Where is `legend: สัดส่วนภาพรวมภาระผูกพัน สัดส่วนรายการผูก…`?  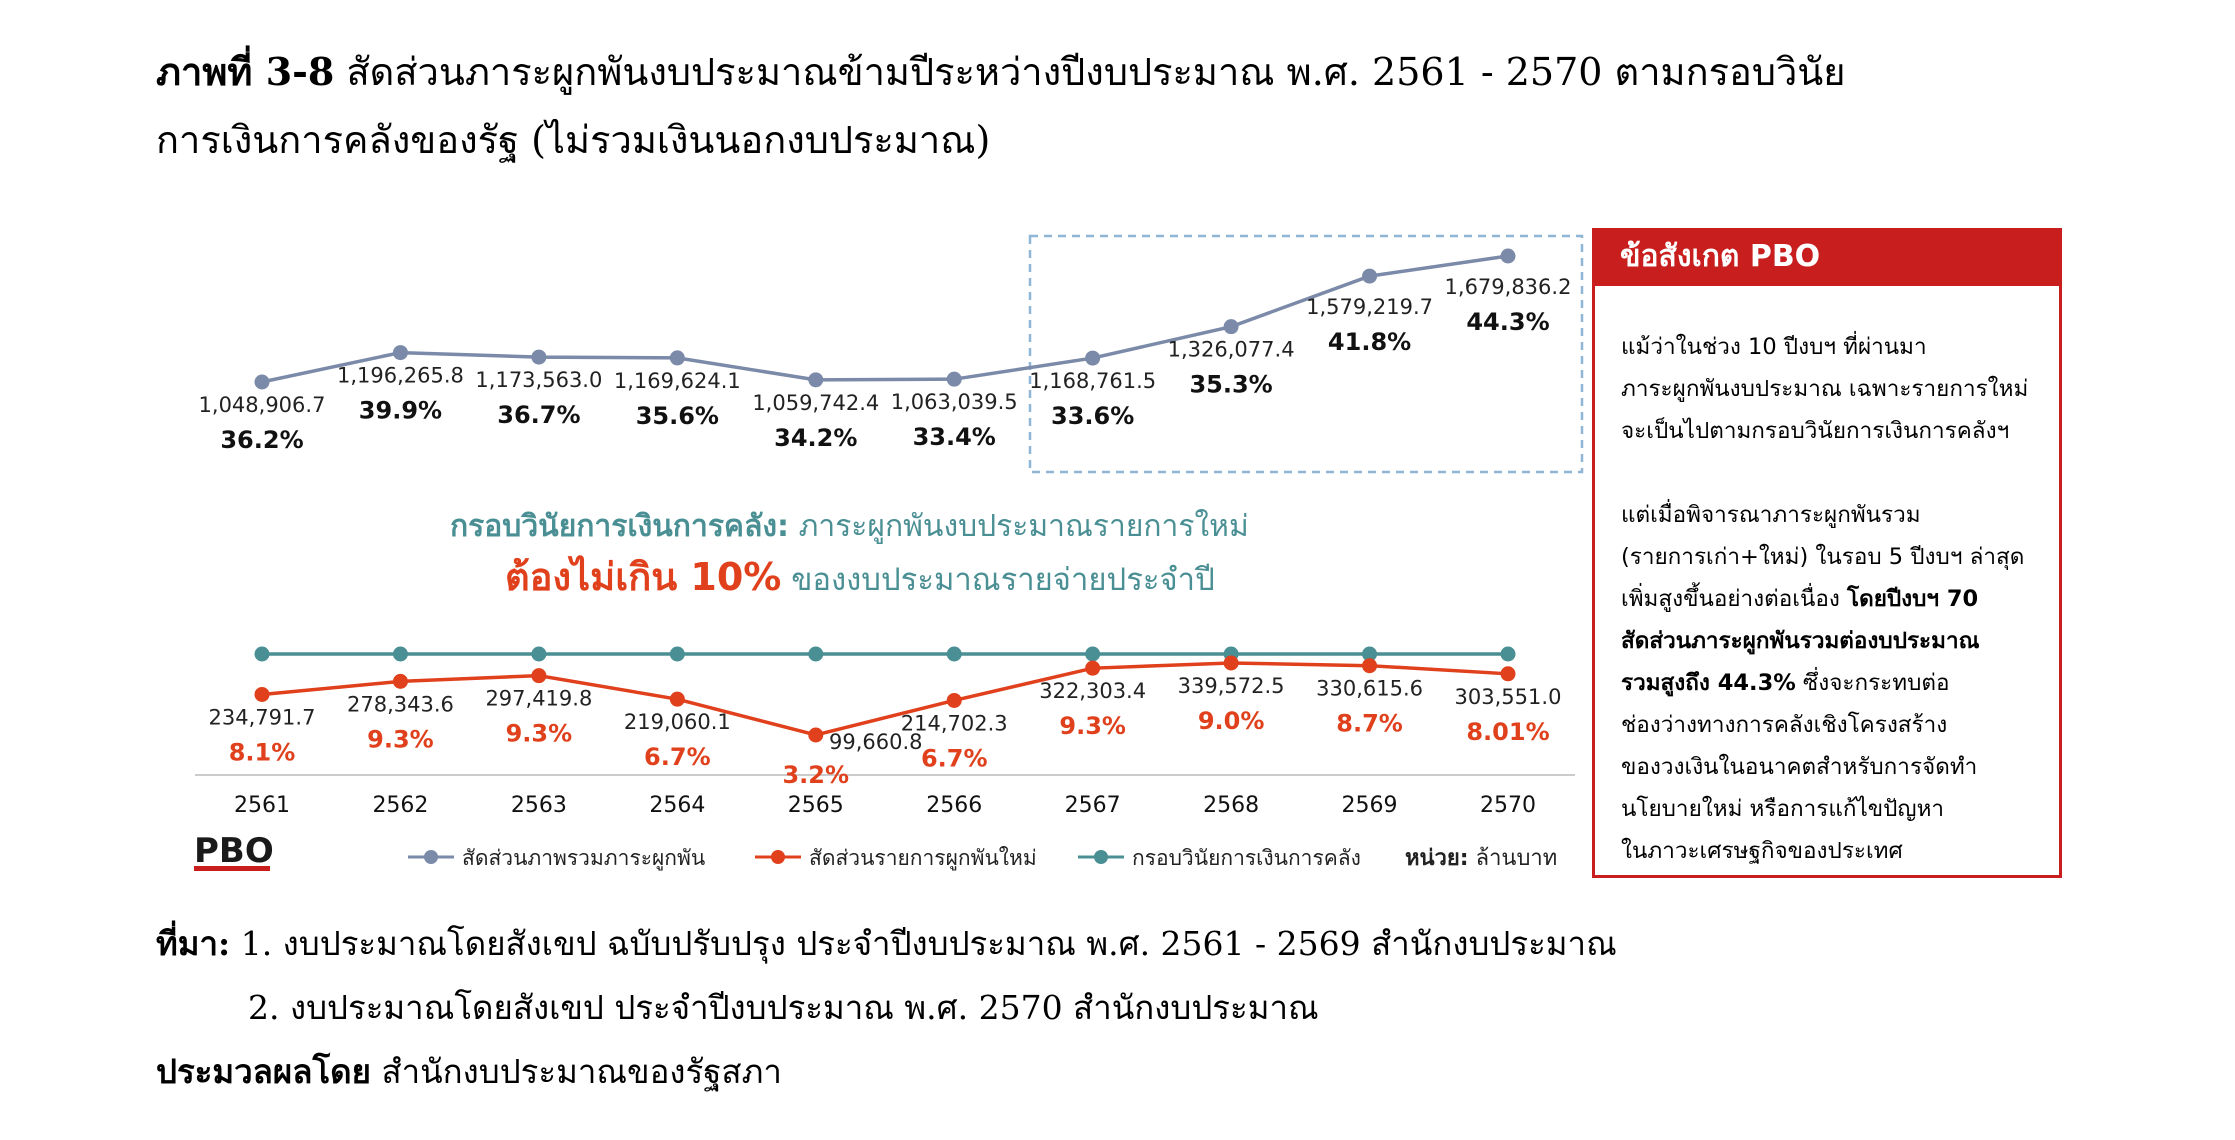
legend: สัดส่วนภาพรวมภาระผูกพัน สัดส่วนรายการผูก… is located at coordinates (982, 858).